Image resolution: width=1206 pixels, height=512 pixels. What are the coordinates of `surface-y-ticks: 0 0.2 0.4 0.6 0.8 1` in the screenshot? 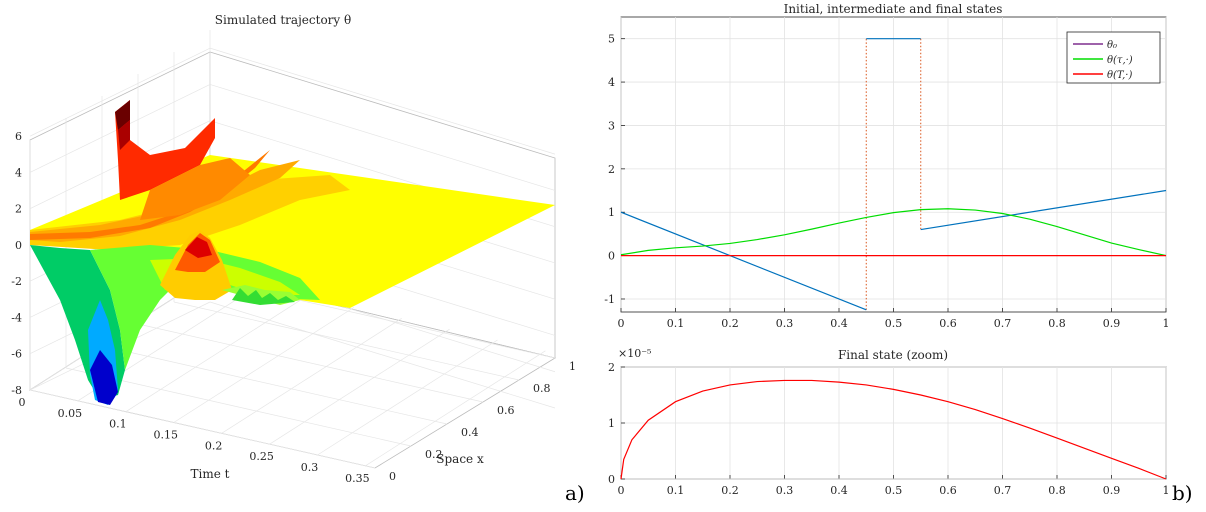 It's located at (482, 421).